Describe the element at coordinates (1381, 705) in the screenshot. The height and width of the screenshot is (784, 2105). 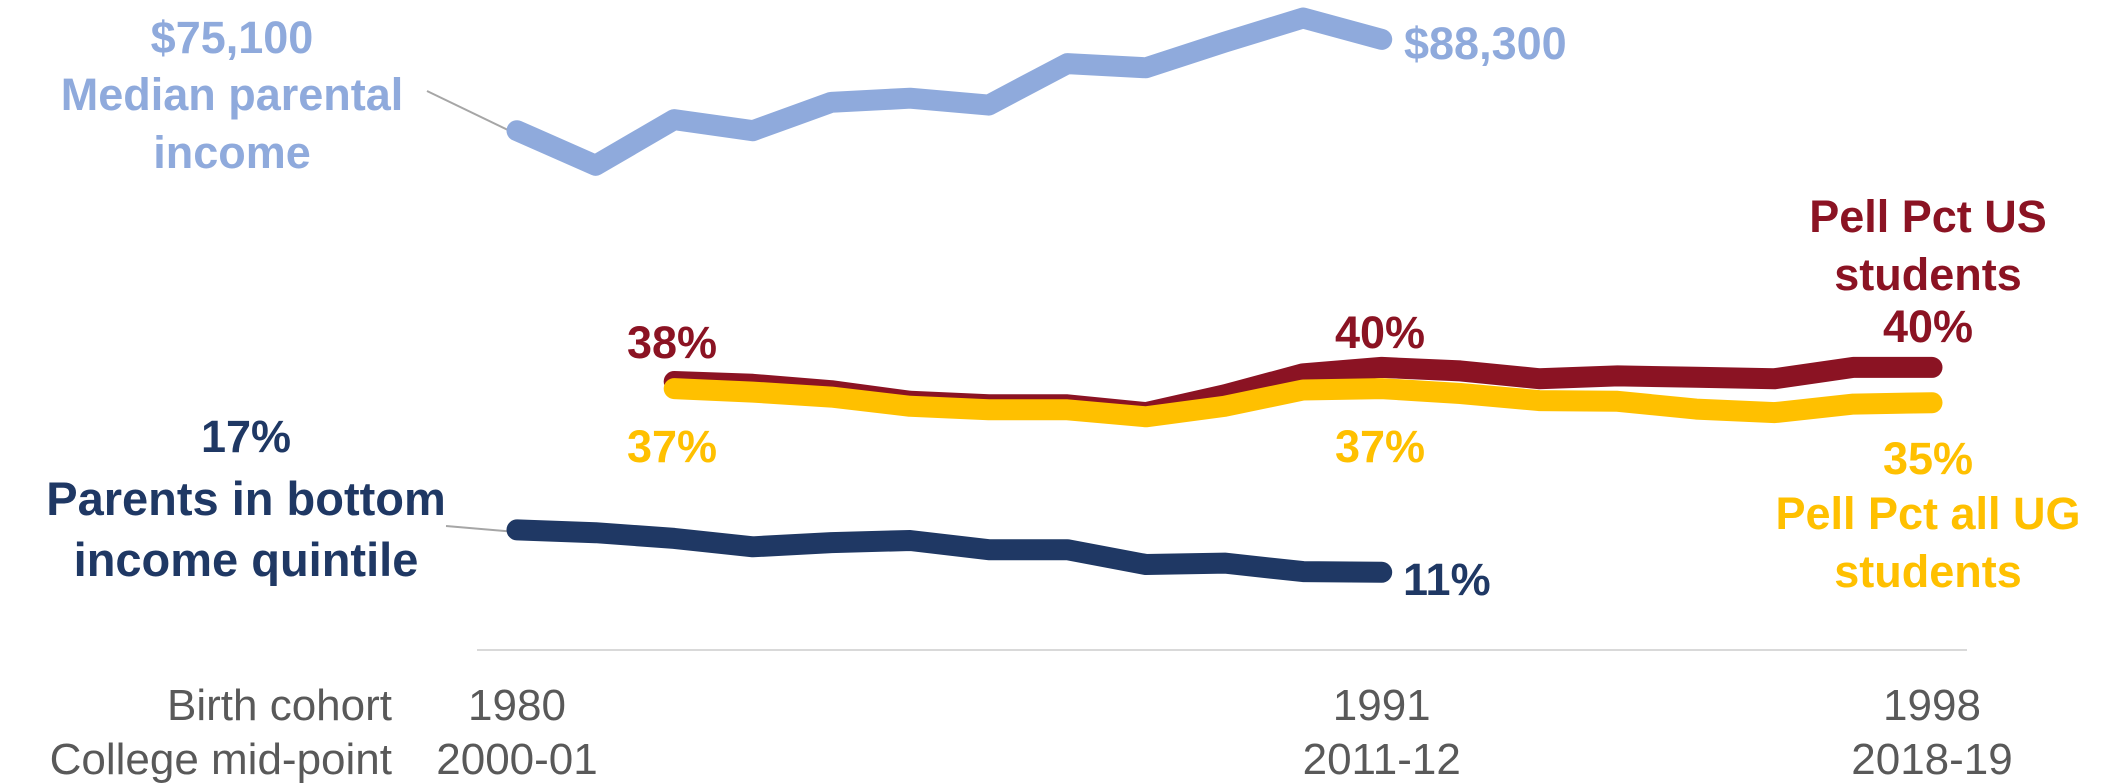
I see `x-tick-label: 1991` at that location.